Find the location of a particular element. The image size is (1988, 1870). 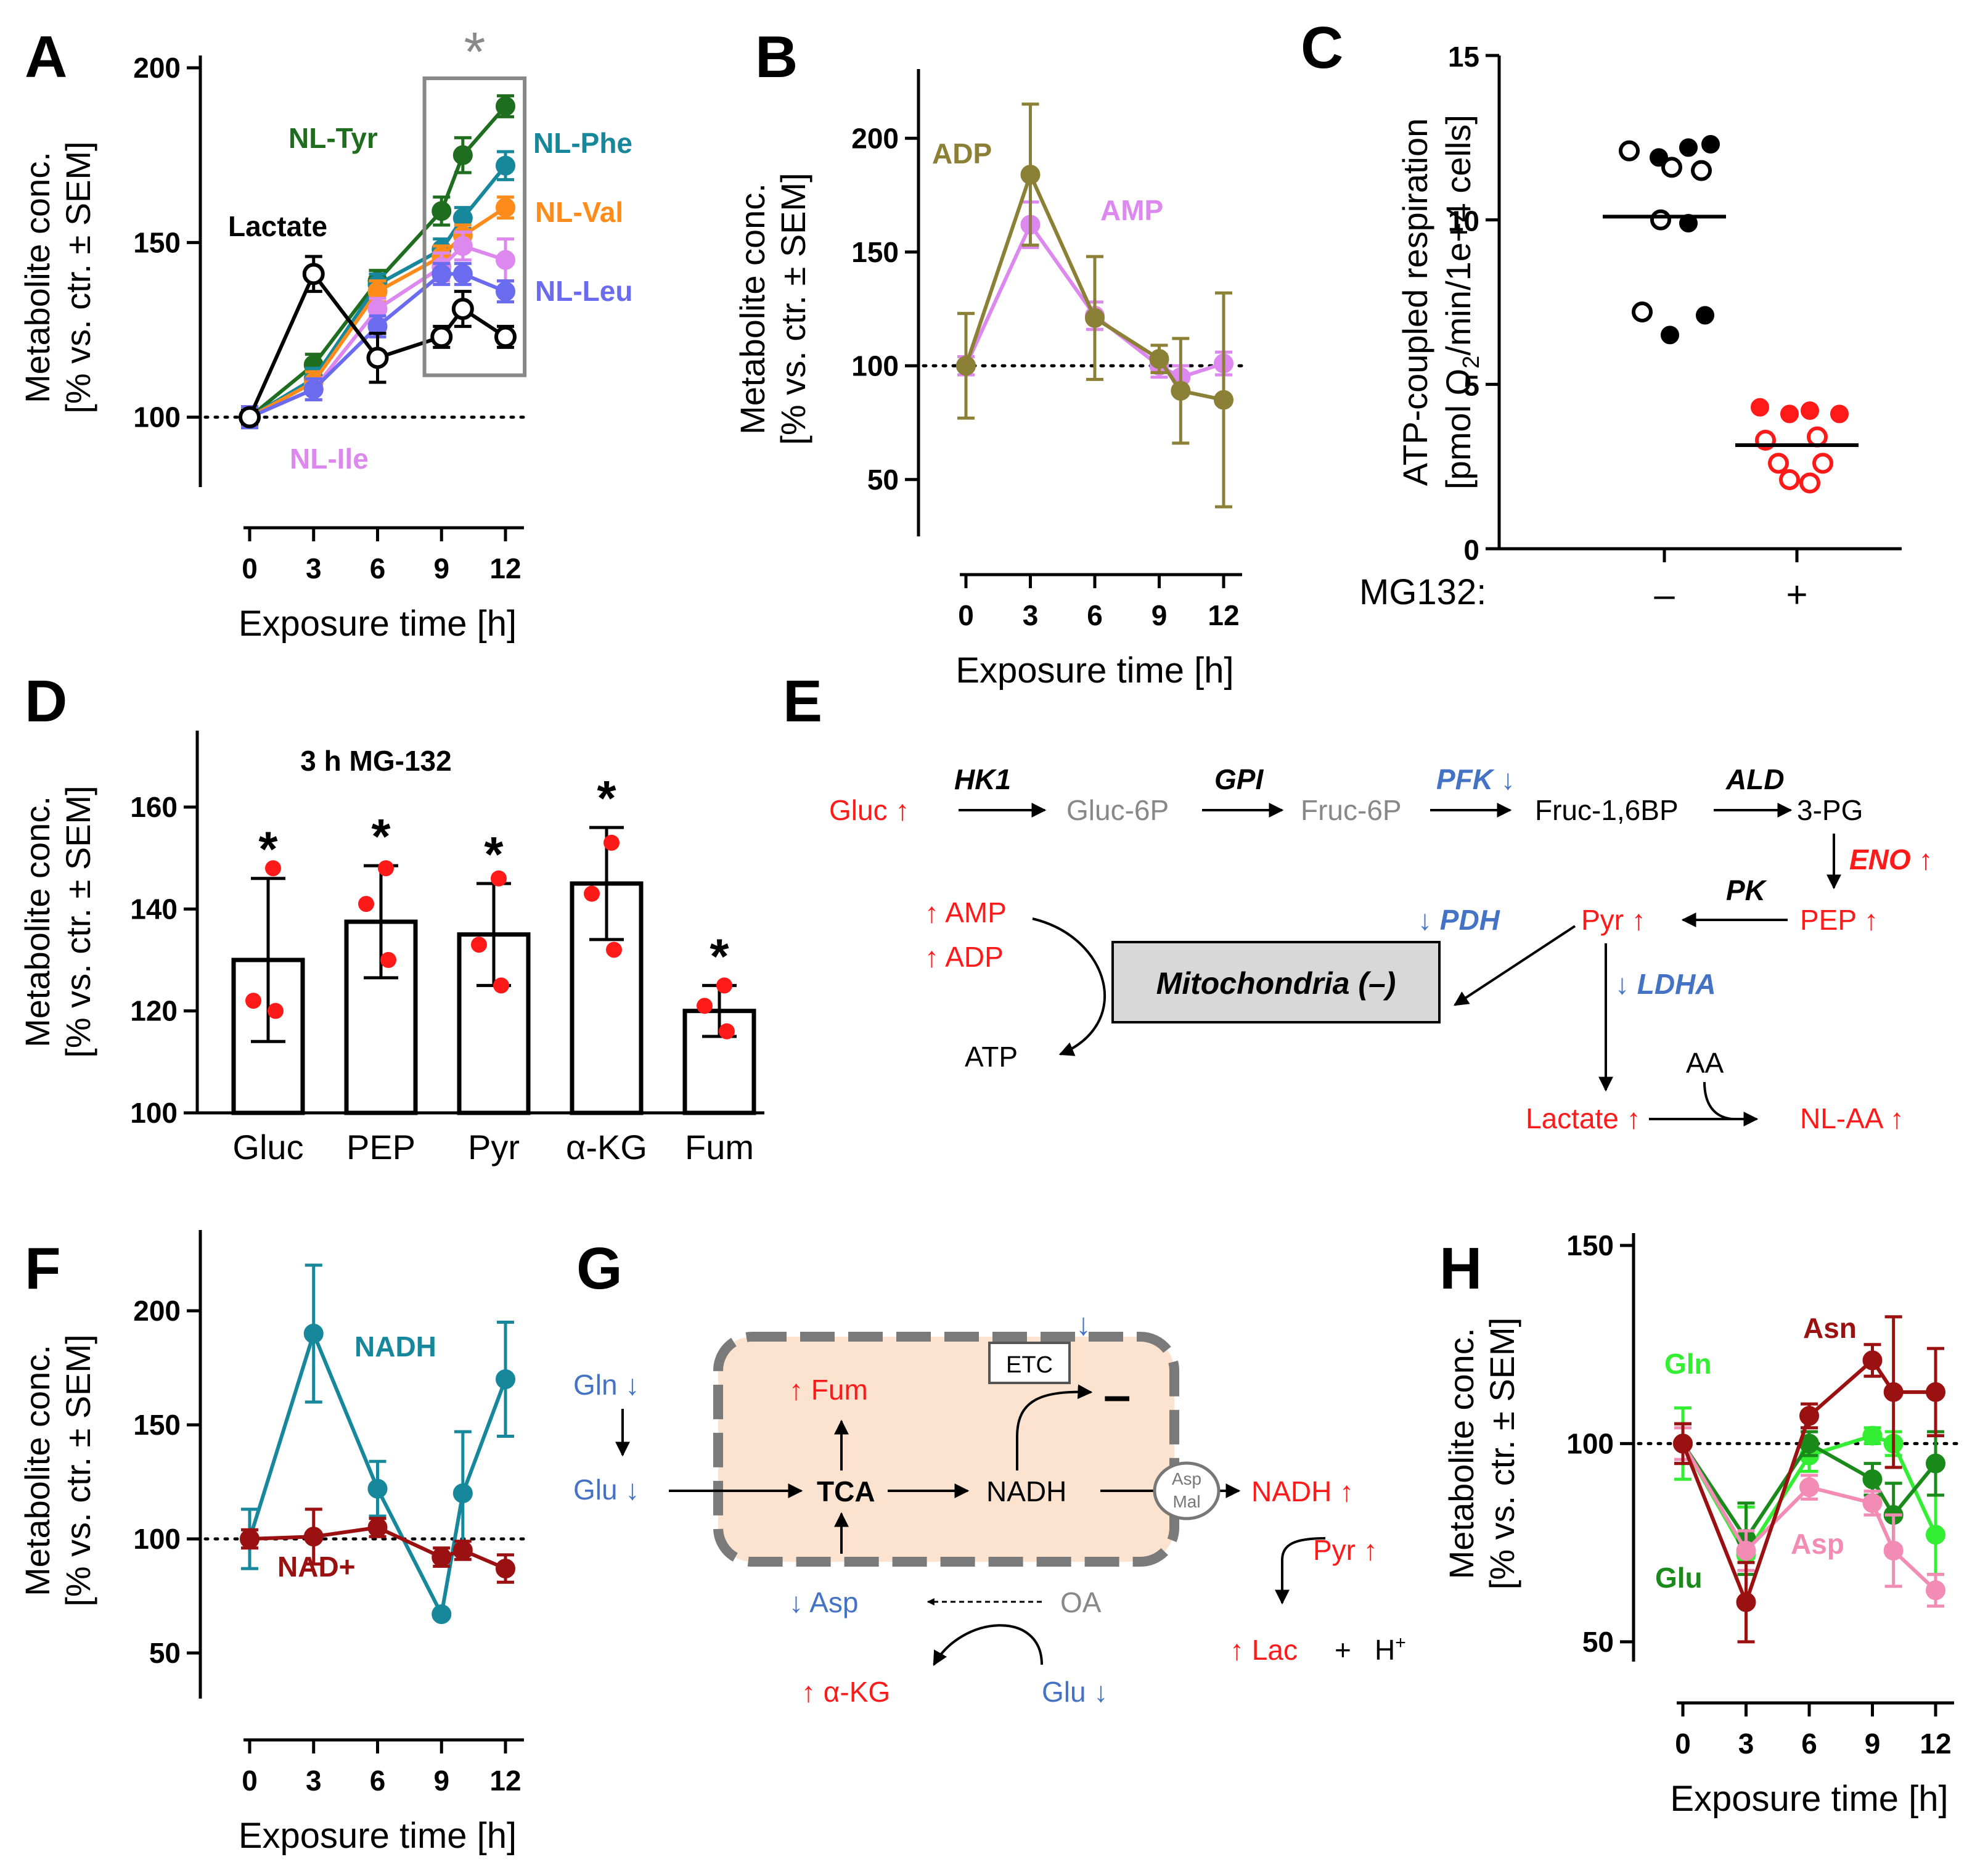

node-gln: Gln ↓ is located at coordinates (606, 1385).